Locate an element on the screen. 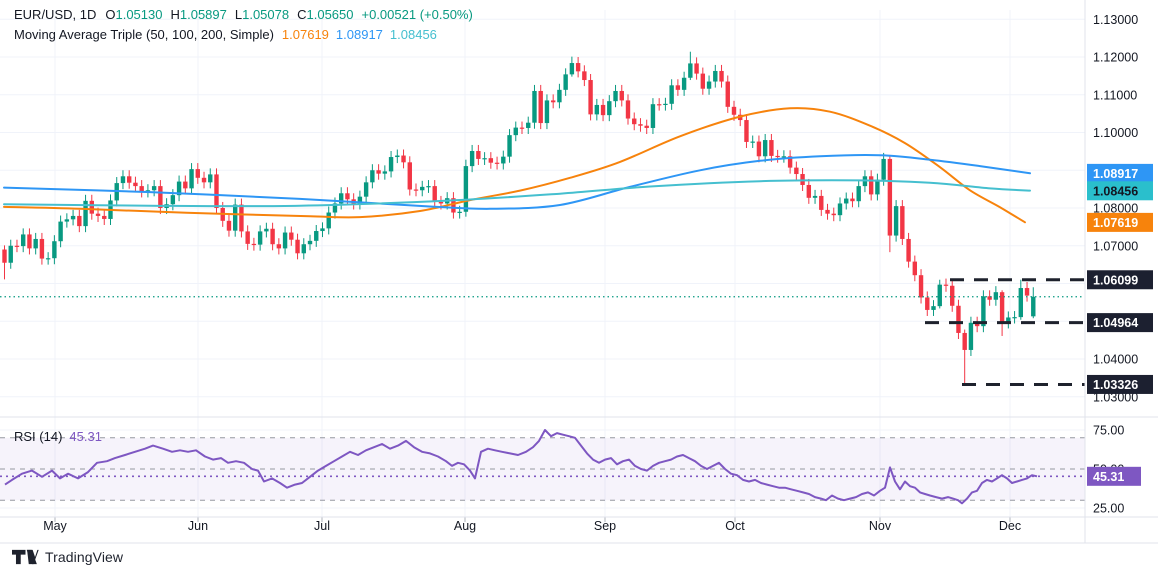 The image size is (1158, 578). rsi-line is located at coordinates (521, 467).